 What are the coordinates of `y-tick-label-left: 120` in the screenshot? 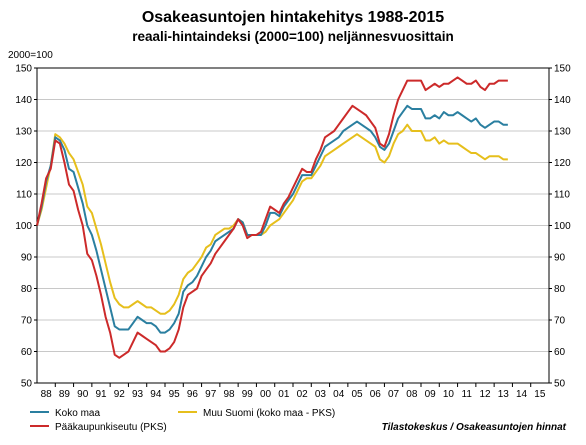 It's located at (23, 163).